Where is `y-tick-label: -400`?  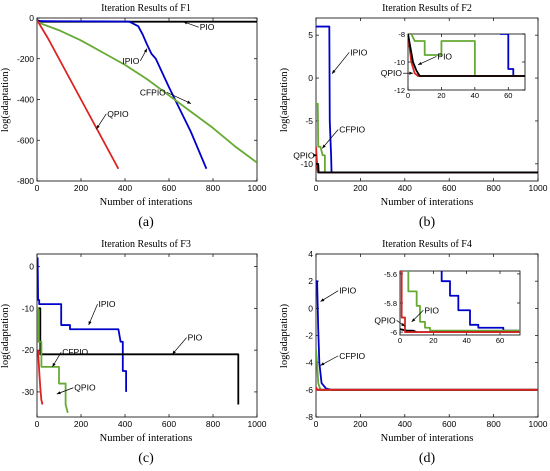
y-tick-label: -400 is located at coordinates (25, 100).